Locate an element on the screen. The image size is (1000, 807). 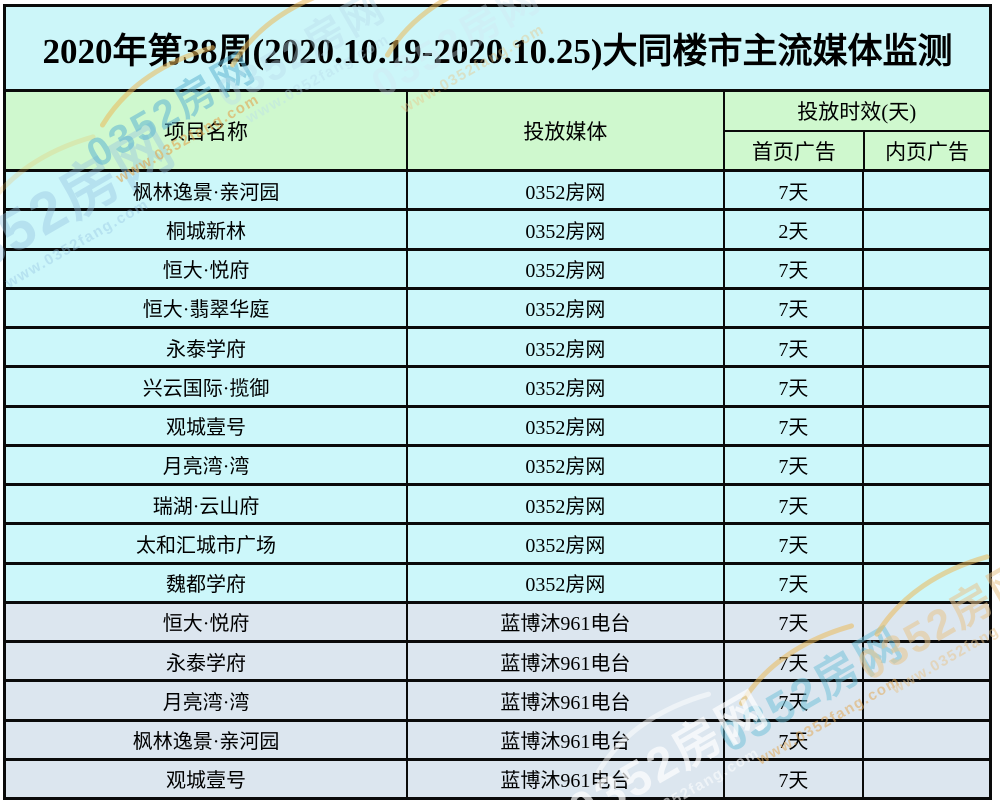
column-header-project: 项目名称 is located at coordinates (206, 131).